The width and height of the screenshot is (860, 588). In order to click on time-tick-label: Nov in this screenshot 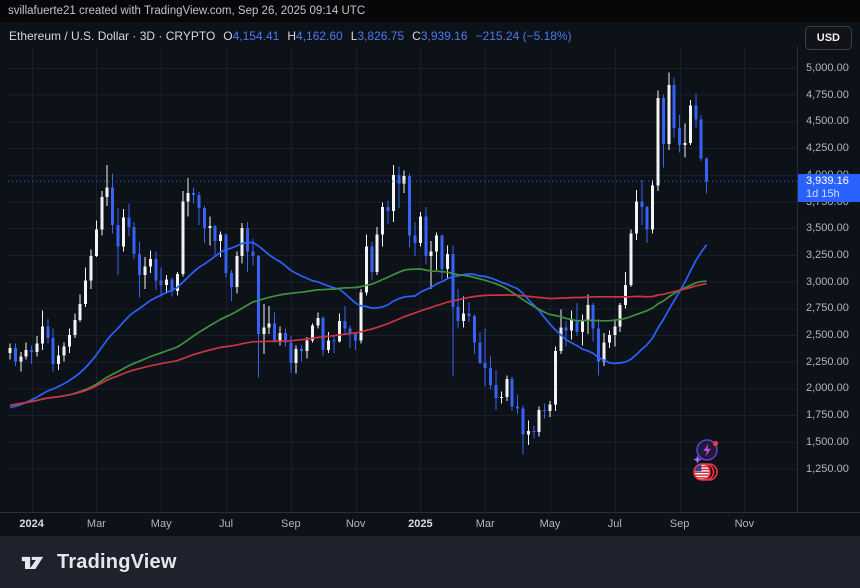, I will do `click(744, 524)`.